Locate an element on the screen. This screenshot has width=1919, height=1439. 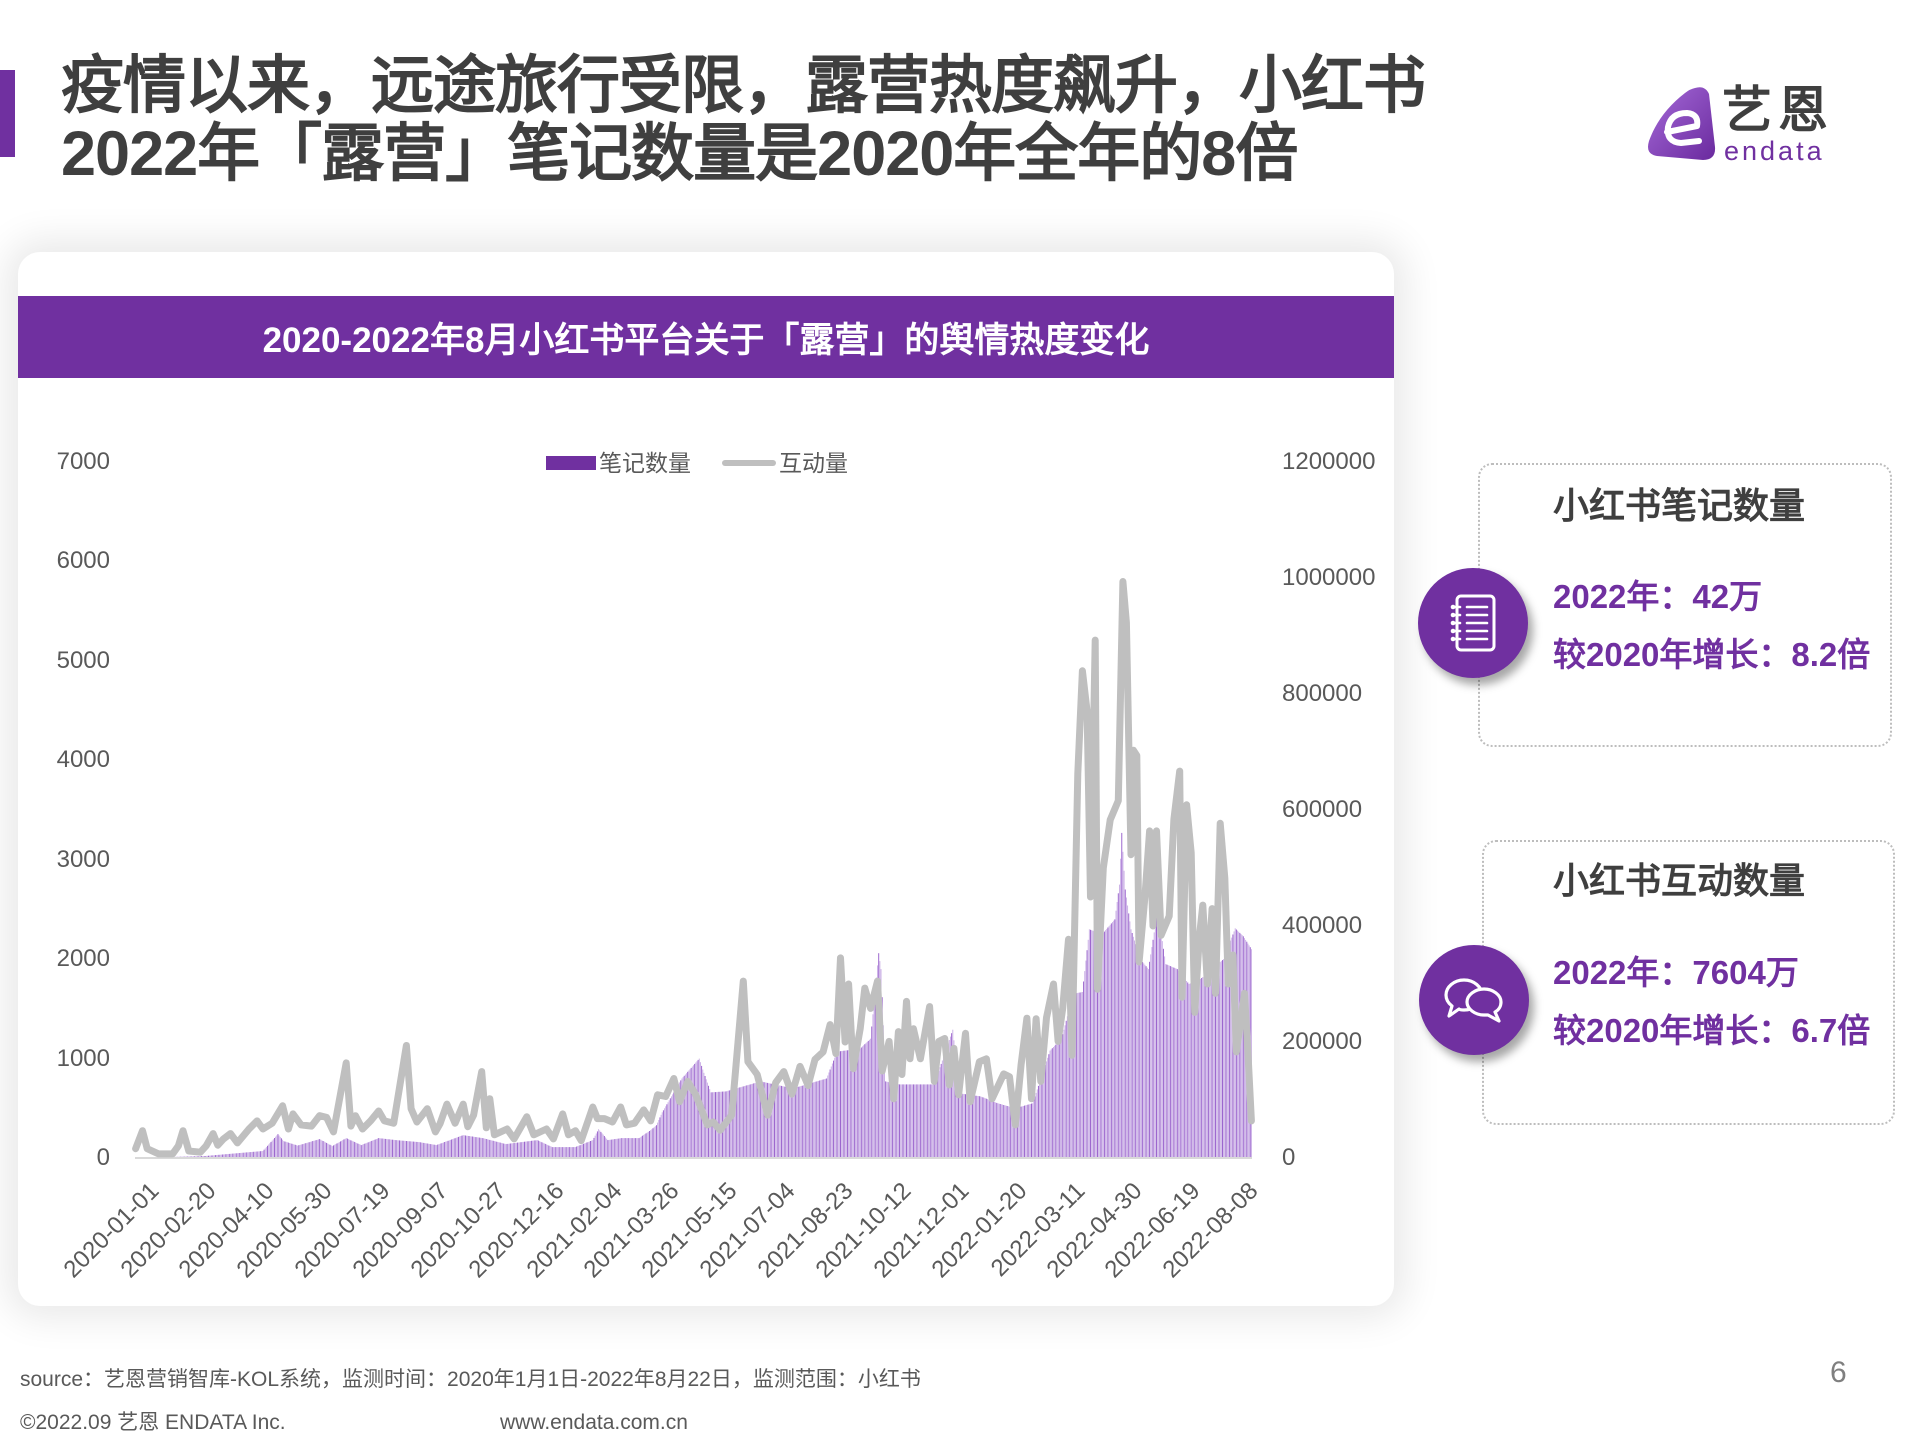
legend-label-interactions: 互动量 is located at coordinates (813, 463).